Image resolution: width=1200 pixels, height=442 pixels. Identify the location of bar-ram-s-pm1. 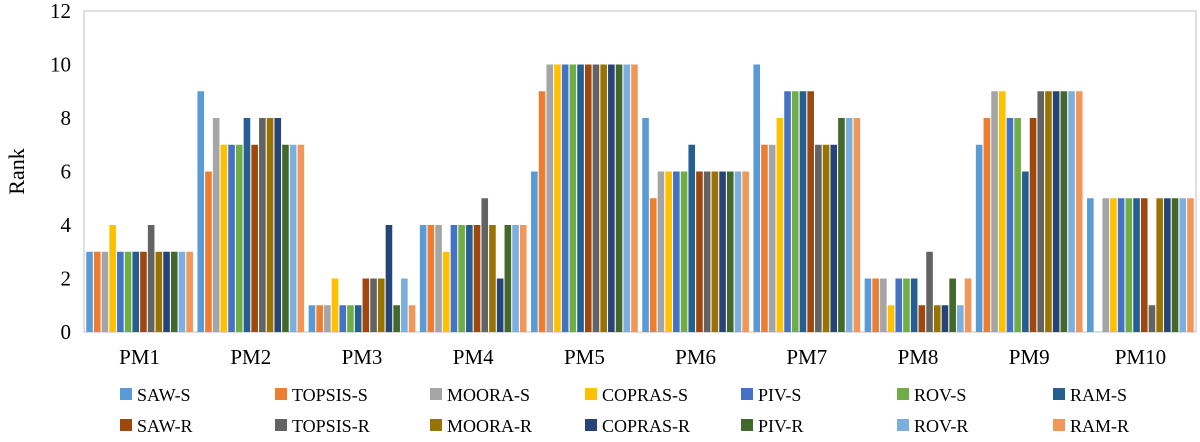
(136, 291).